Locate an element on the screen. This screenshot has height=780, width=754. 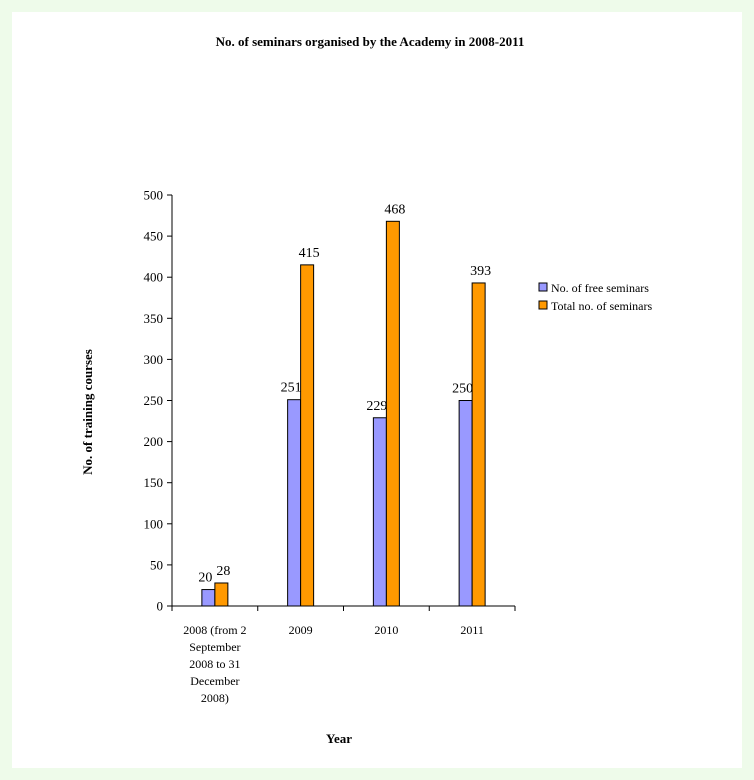
y-tick-label: 400 is located at coordinates (154, 277).